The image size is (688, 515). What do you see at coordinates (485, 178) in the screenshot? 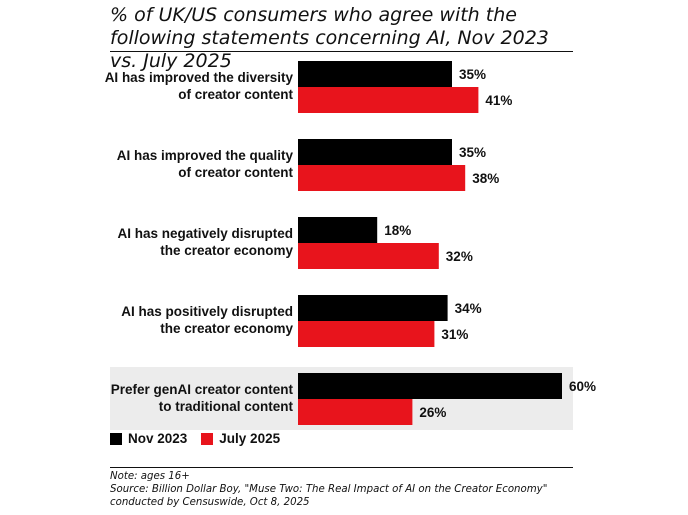
I see `data-label: 38%` at bounding box center [485, 178].